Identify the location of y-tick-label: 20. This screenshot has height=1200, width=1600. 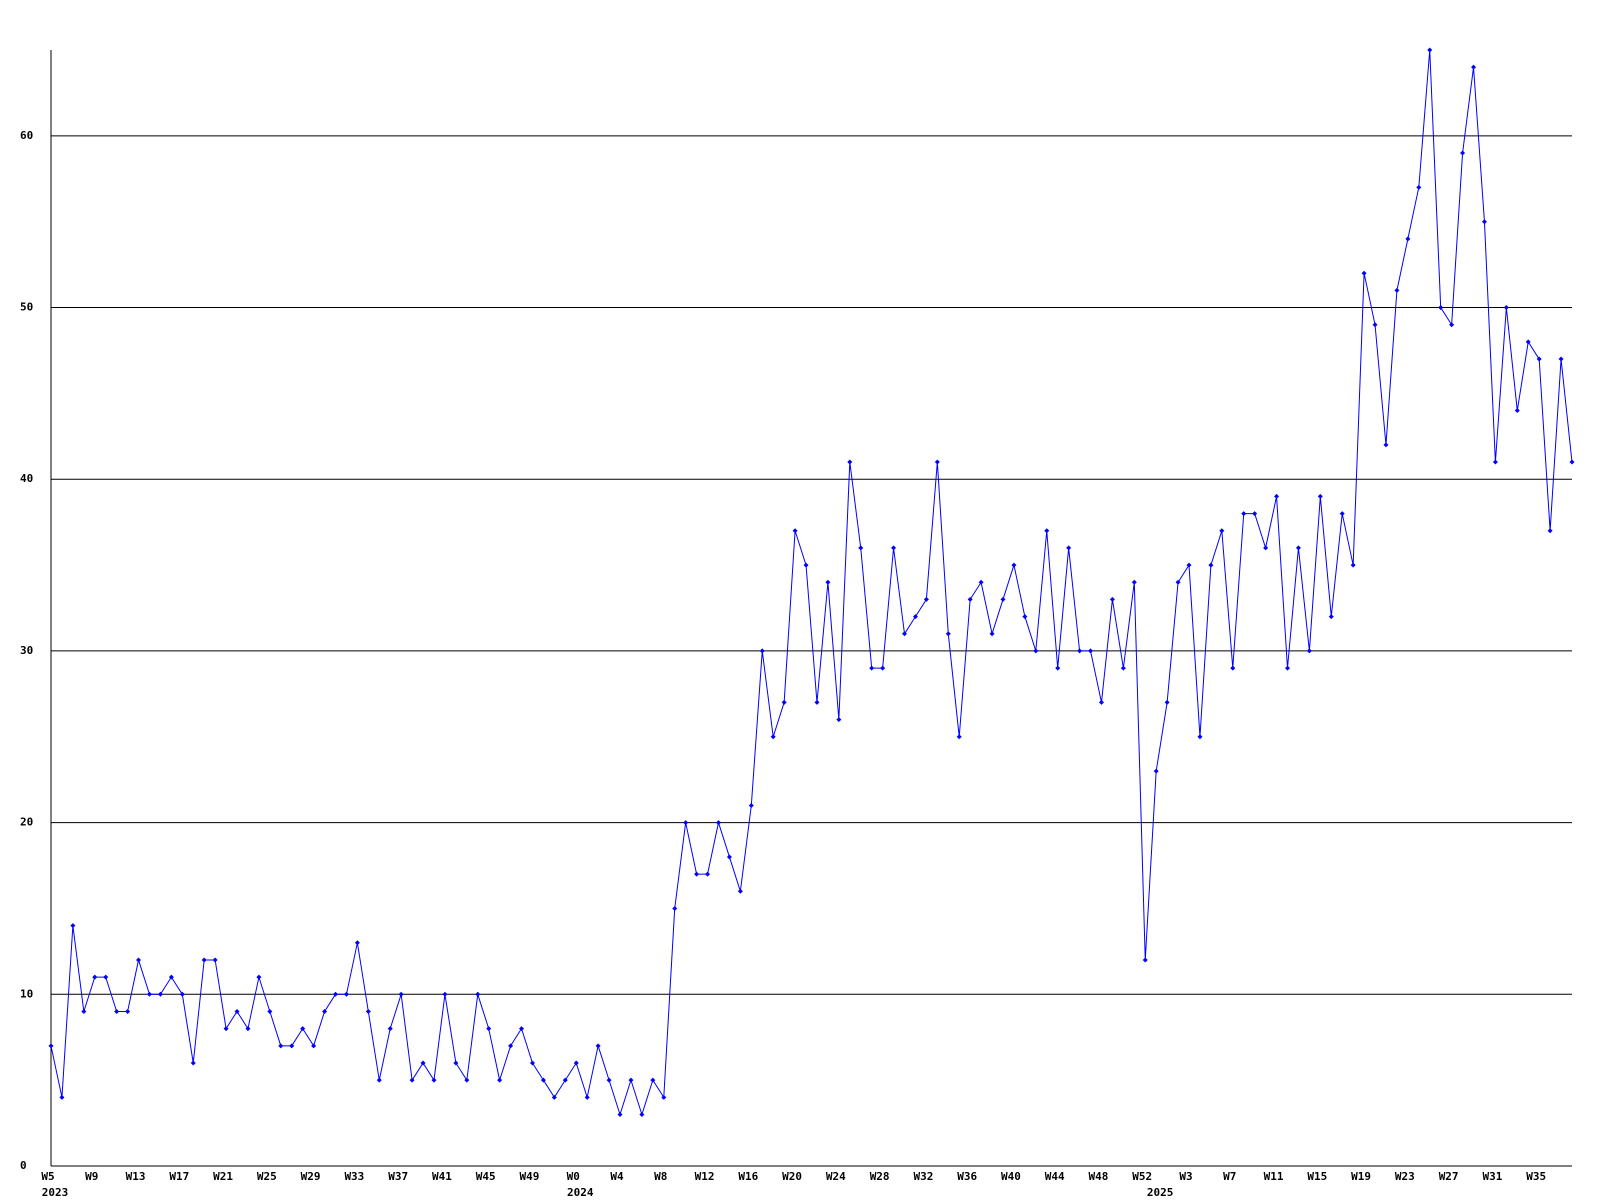
(26, 822).